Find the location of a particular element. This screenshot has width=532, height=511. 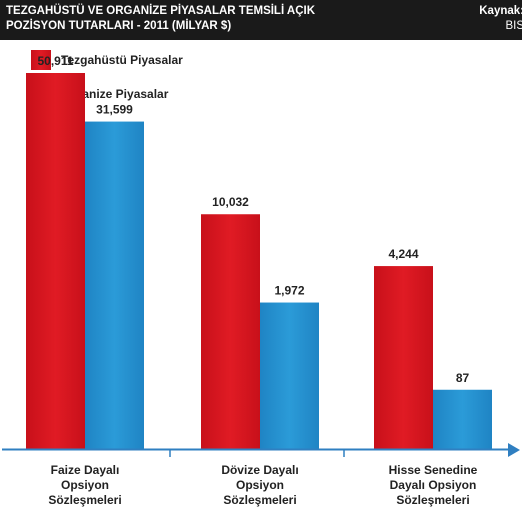

data-label: 50,911 is located at coordinates (55, 61).